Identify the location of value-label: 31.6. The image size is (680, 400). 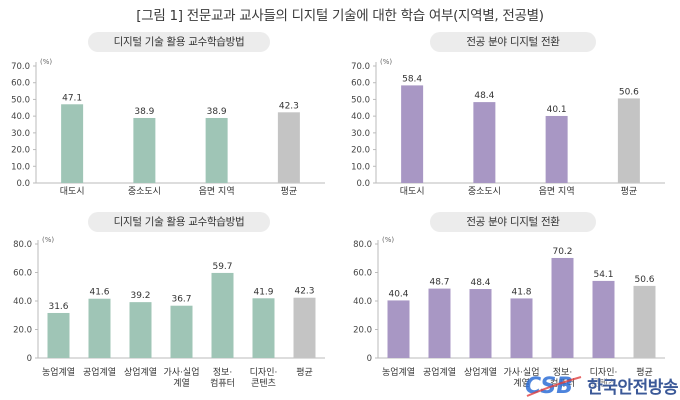
(58, 307).